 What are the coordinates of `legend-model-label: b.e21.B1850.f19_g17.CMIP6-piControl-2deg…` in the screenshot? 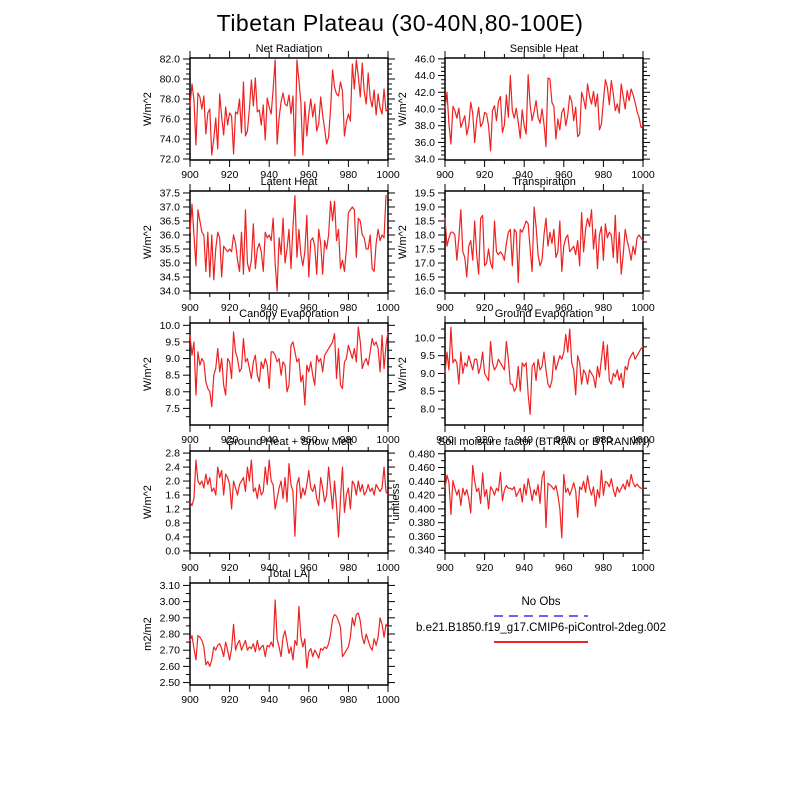 It's located at (541, 628).